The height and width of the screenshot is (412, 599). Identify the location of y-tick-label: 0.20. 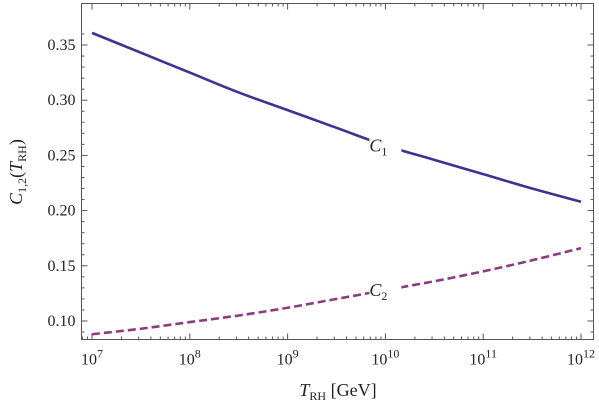
(62, 211).